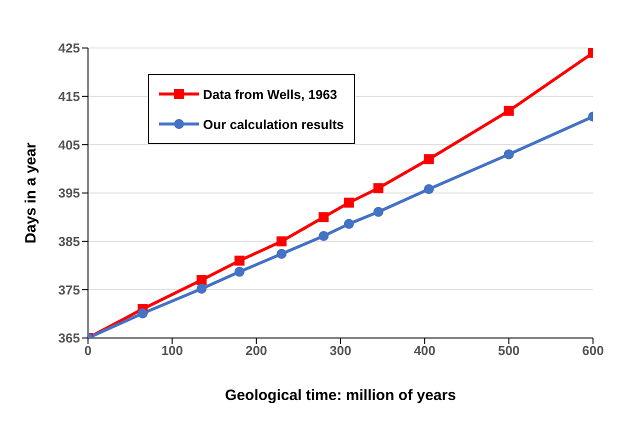 The height and width of the screenshot is (424, 621). I want to click on x-tick-label: 600, so click(593, 350).